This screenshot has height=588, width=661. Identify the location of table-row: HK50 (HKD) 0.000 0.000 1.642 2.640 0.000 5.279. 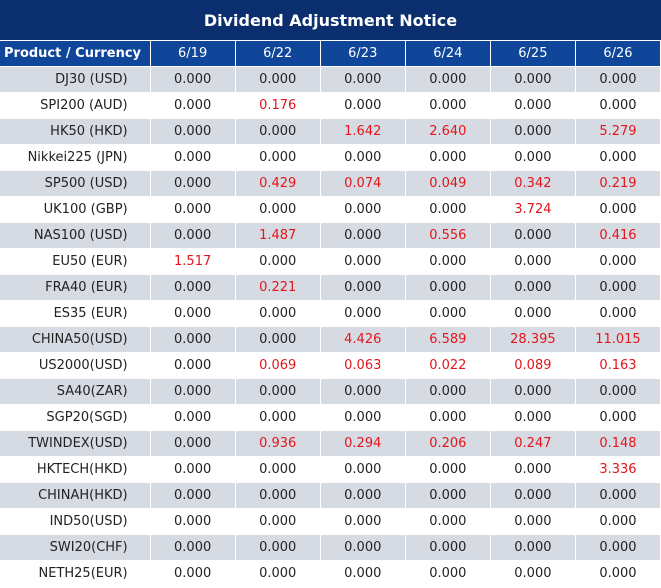
(330, 131).